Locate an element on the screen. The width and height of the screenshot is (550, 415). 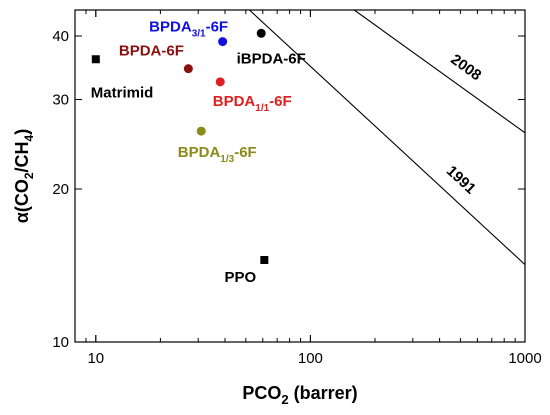
point-BPDA3/1-6F is located at coordinates (223, 42).